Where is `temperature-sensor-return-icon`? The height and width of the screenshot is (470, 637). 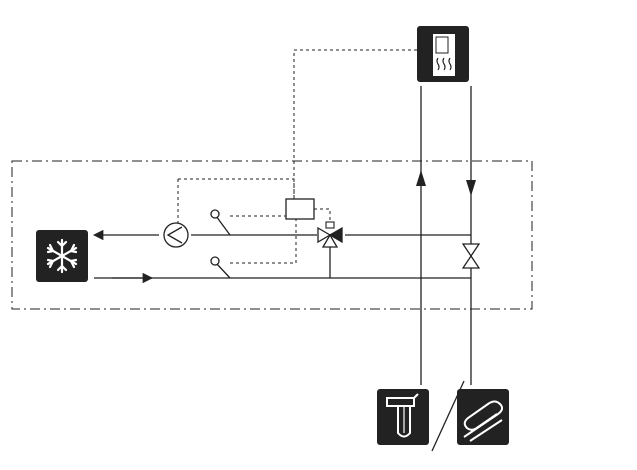
temperature-sensor-return-icon is located at coordinates (220, 267).